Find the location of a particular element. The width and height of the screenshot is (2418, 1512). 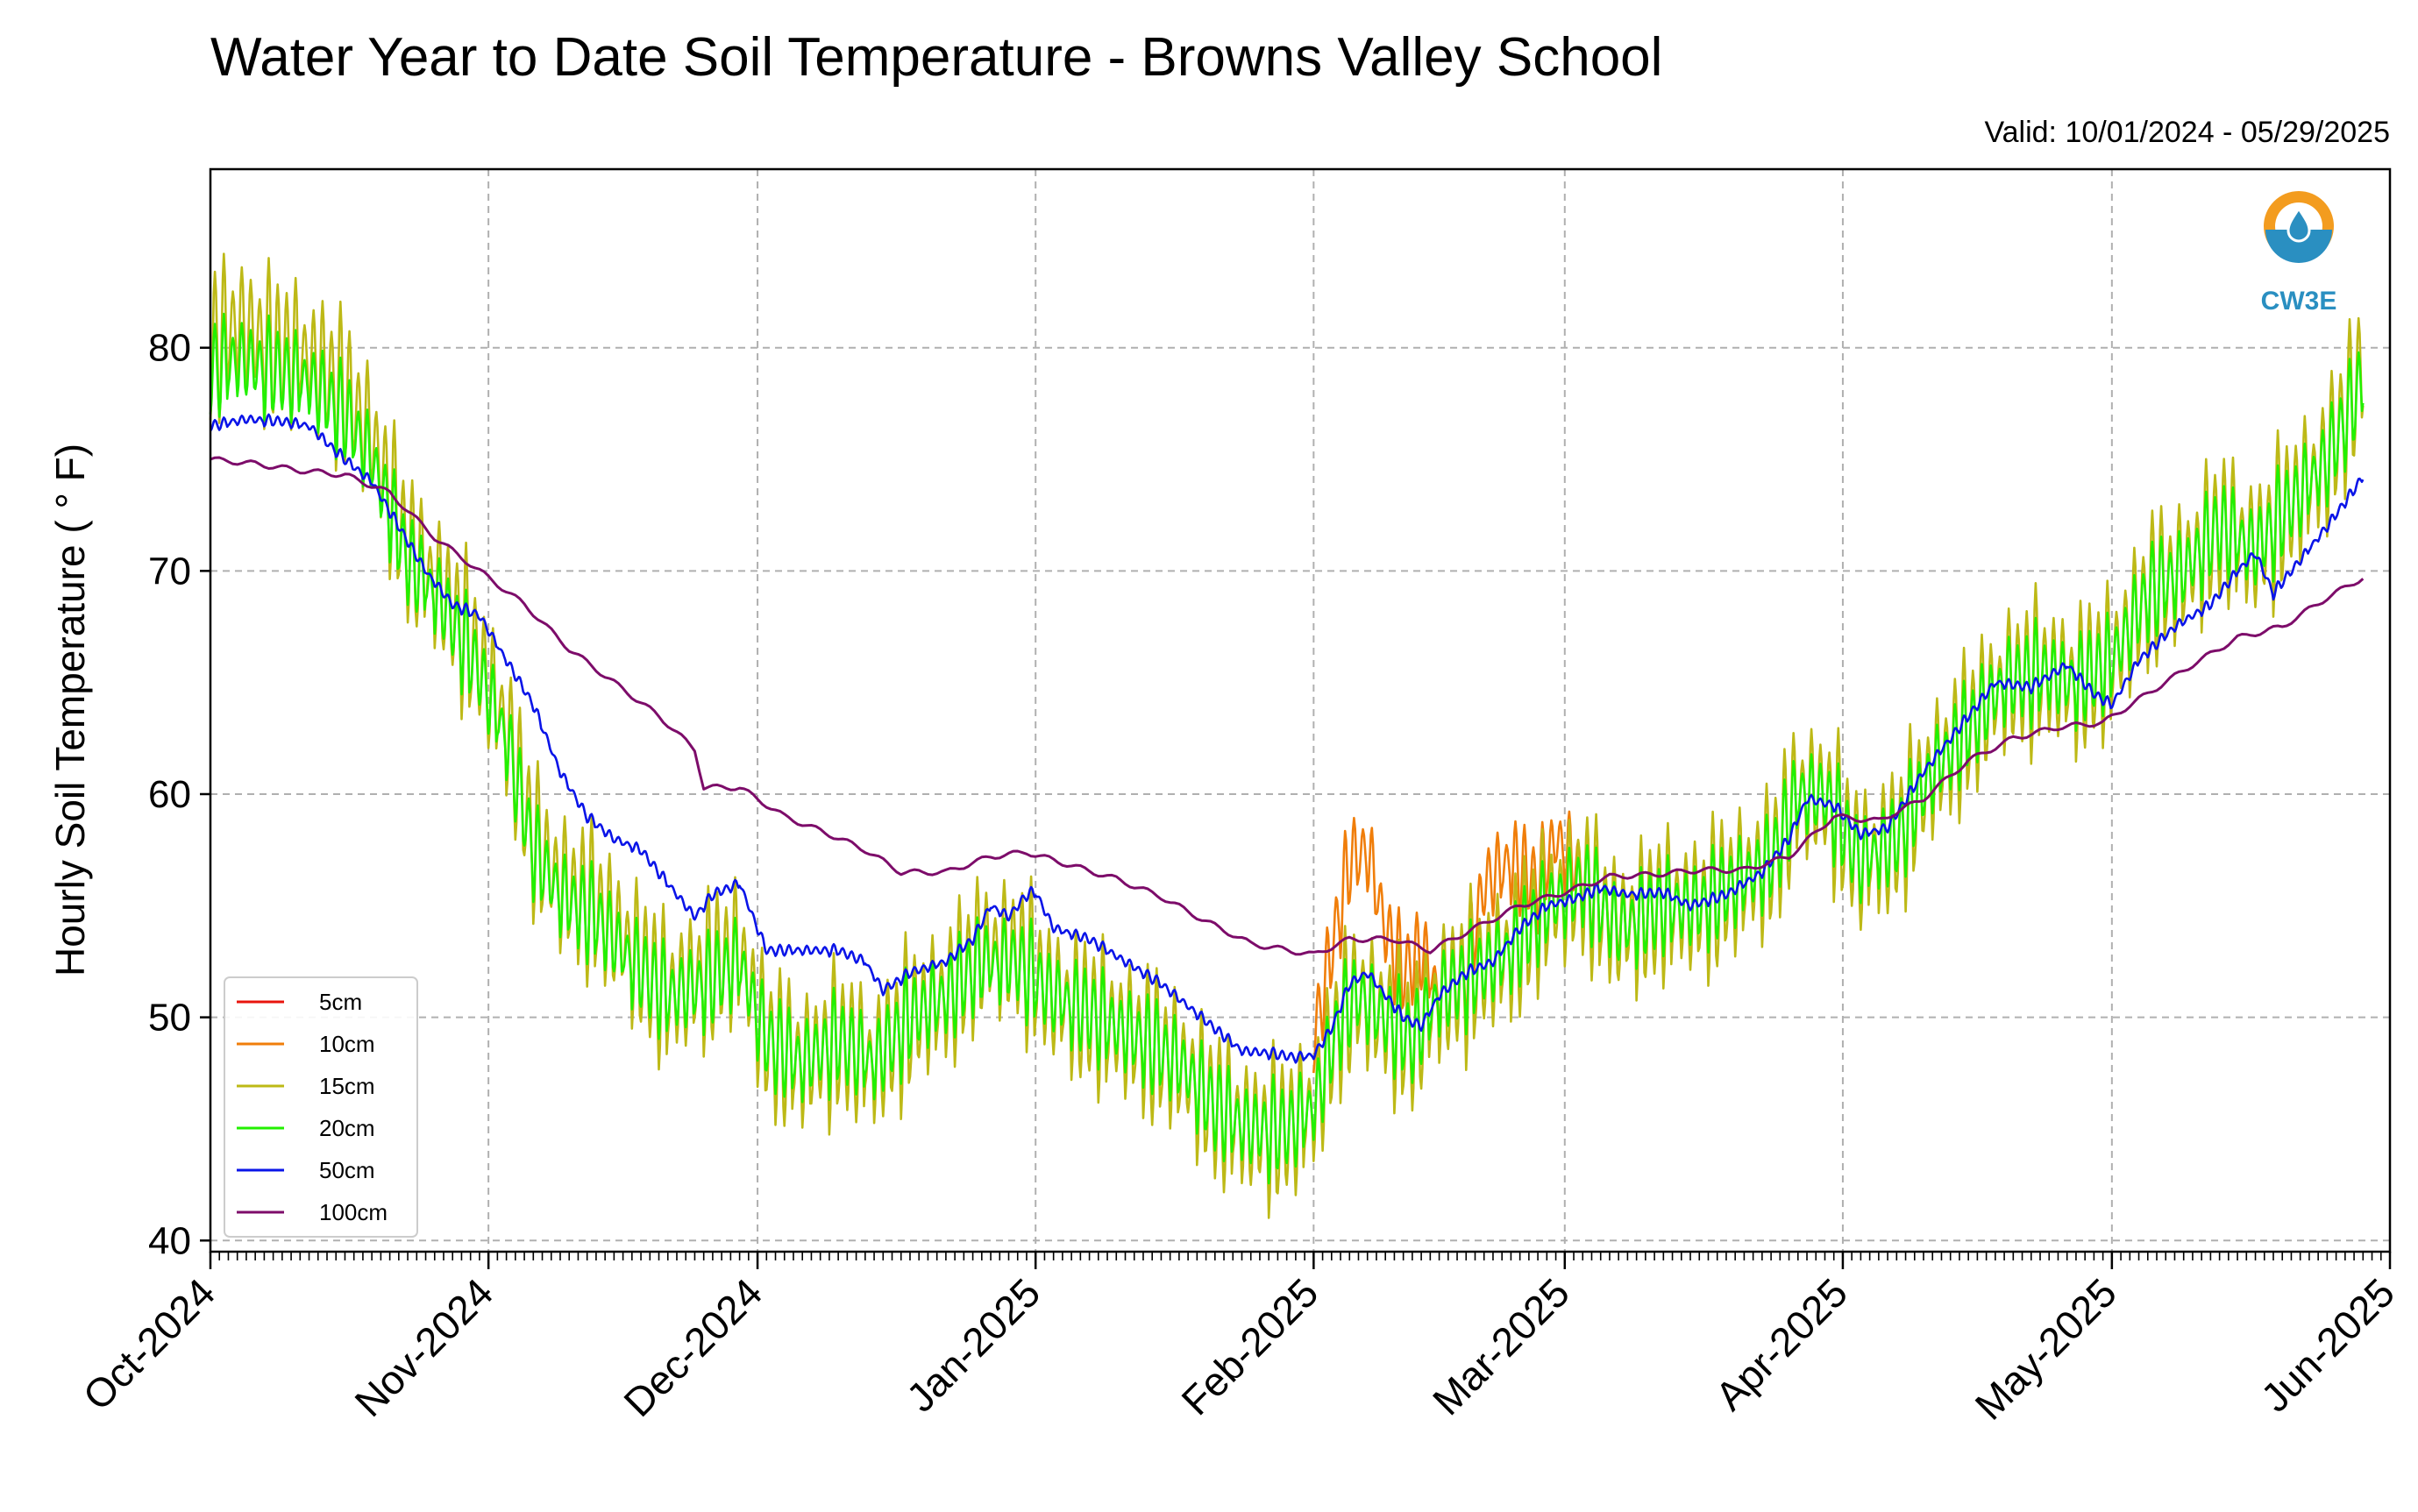

y-tick-label: 80 is located at coordinates (169, 348).